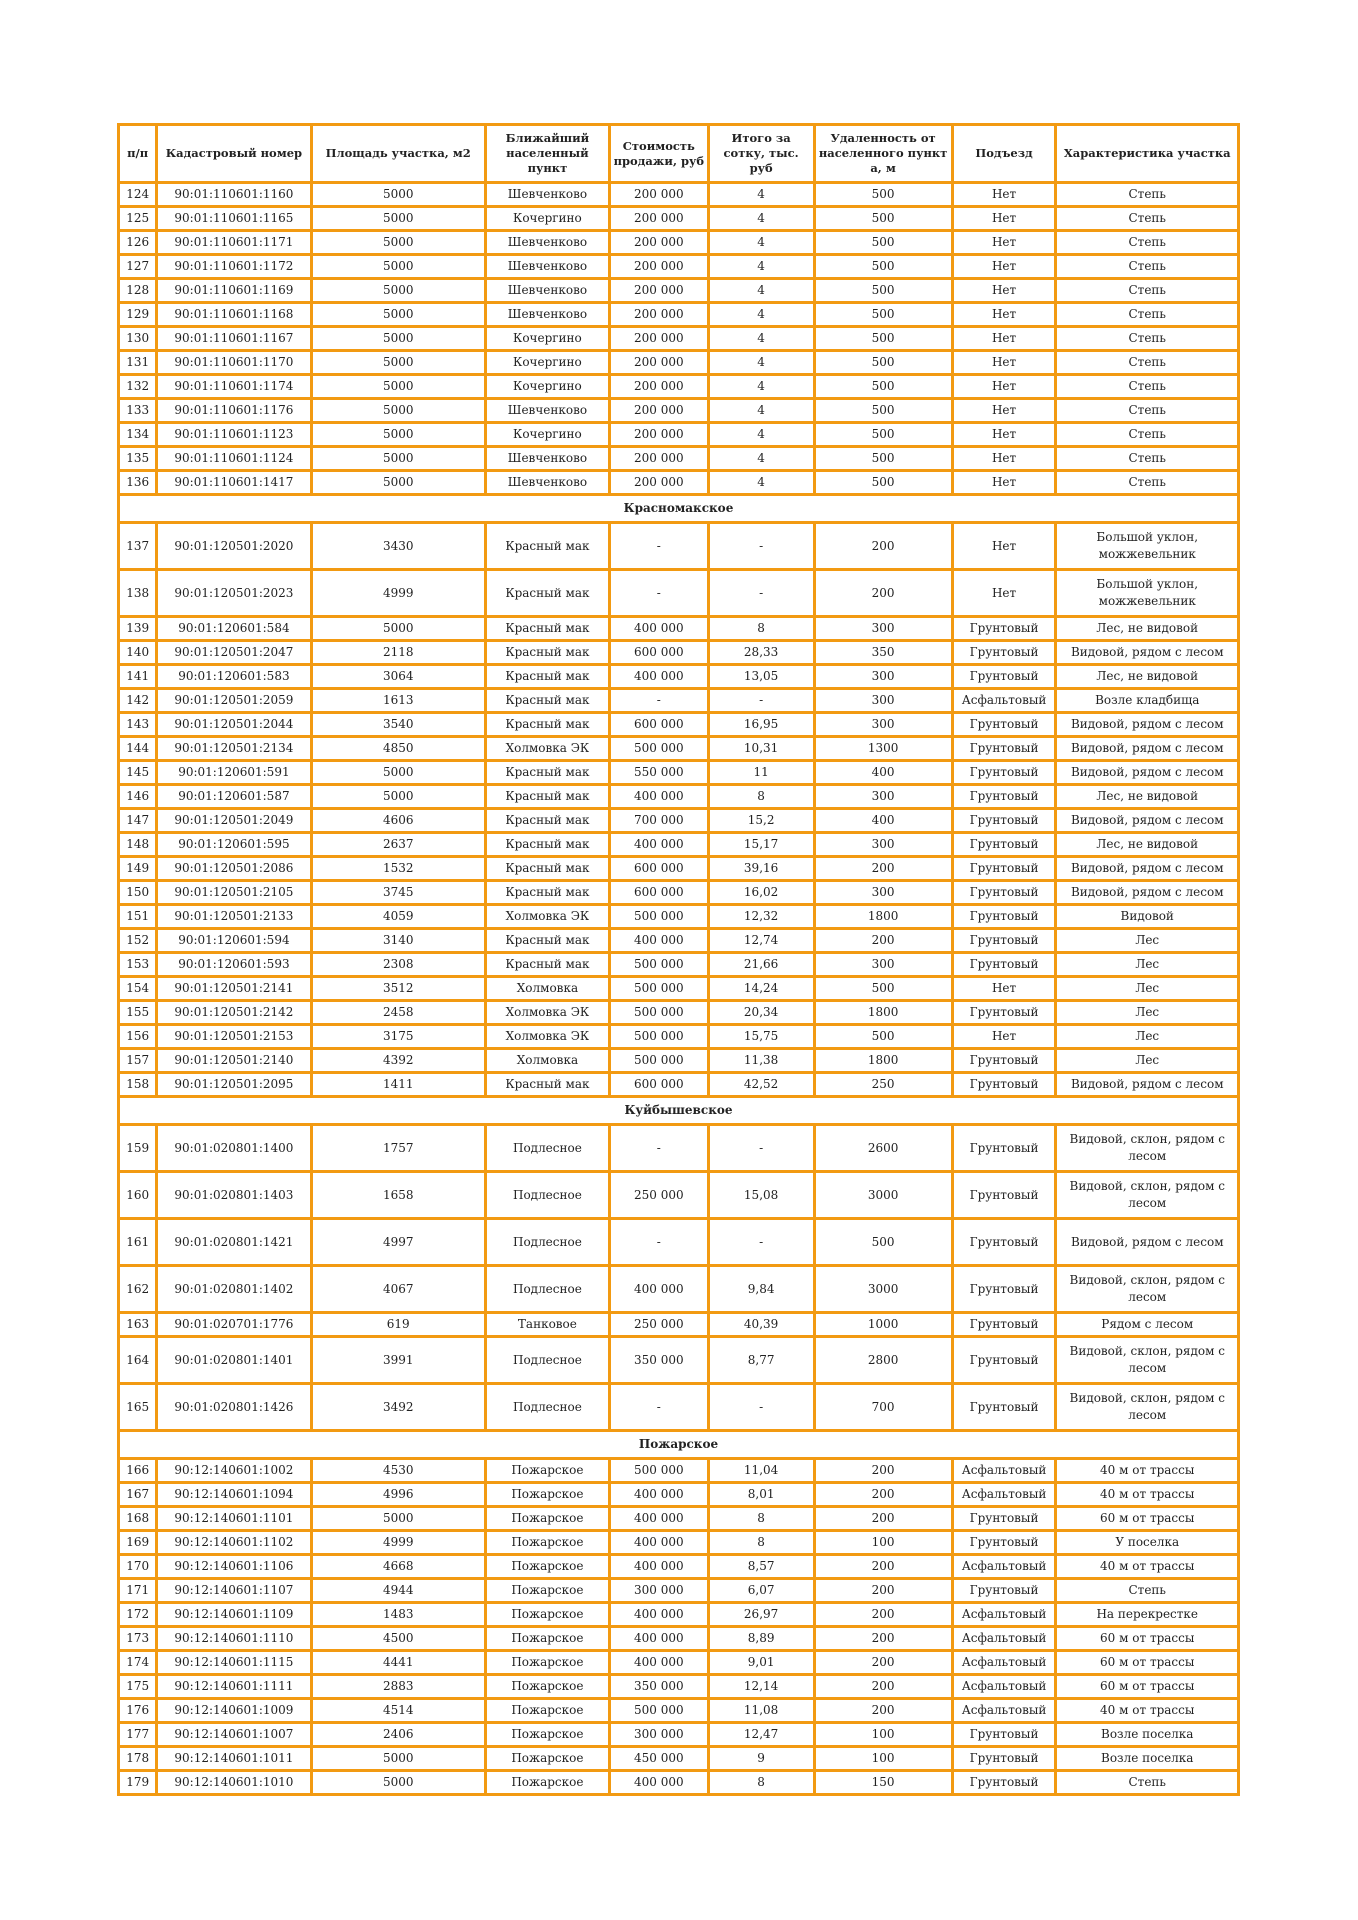 This screenshot has width=1358, height=1920. What do you see at coordinates (234, 434) in the screenshot?
I see `cell-cadastral-number: 90:01:110601:1123` at bounding box center [234, 434].